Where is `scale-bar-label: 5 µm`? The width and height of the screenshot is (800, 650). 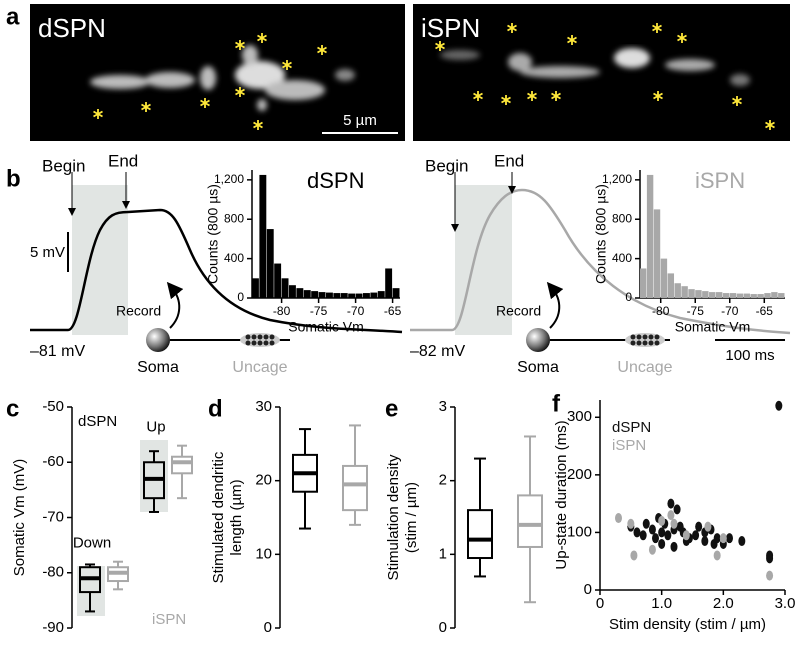 scale-bar-label: 5 µm is located at coordinates (360, 120).